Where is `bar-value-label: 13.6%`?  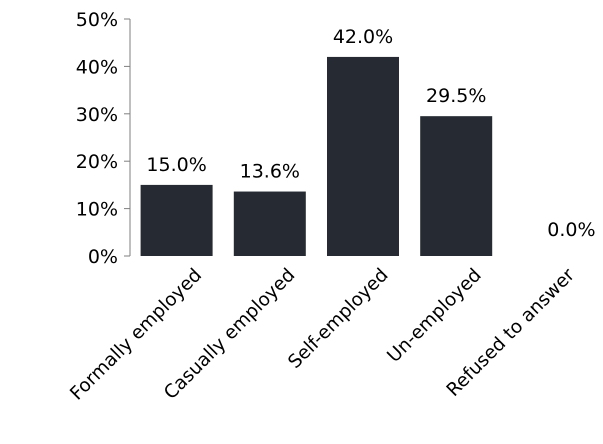 bar-value-label: 13.6% is located at coordinates (270, 172).